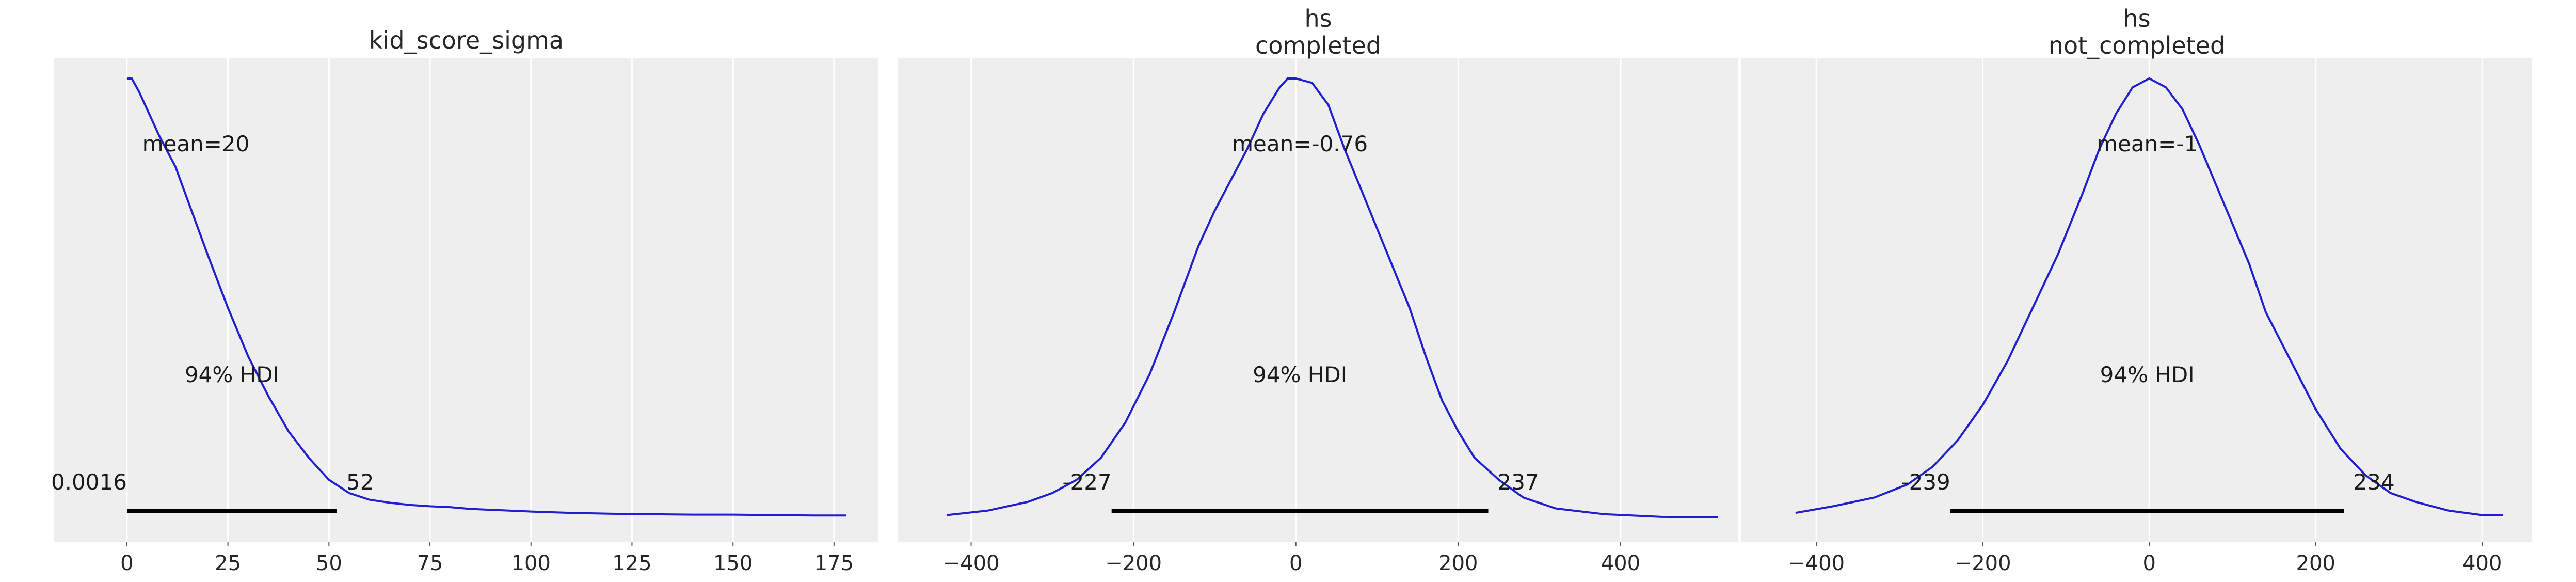  What do you see at coordinates (834, 564) in the screenshot?
I see `x-tick-label: 175` at bounding box center [834, 564].